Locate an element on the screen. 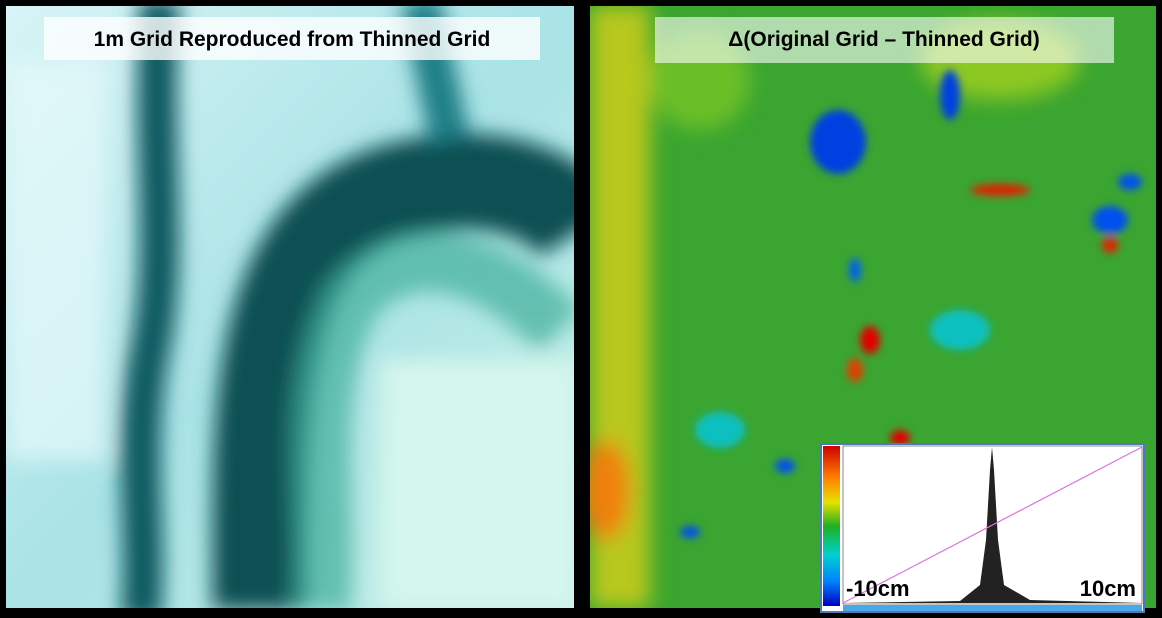 Image resolution: width=1162 pixels, height=618 pixels. histogram-inset: -10cm 10cm is located at coordinates (982, 528).